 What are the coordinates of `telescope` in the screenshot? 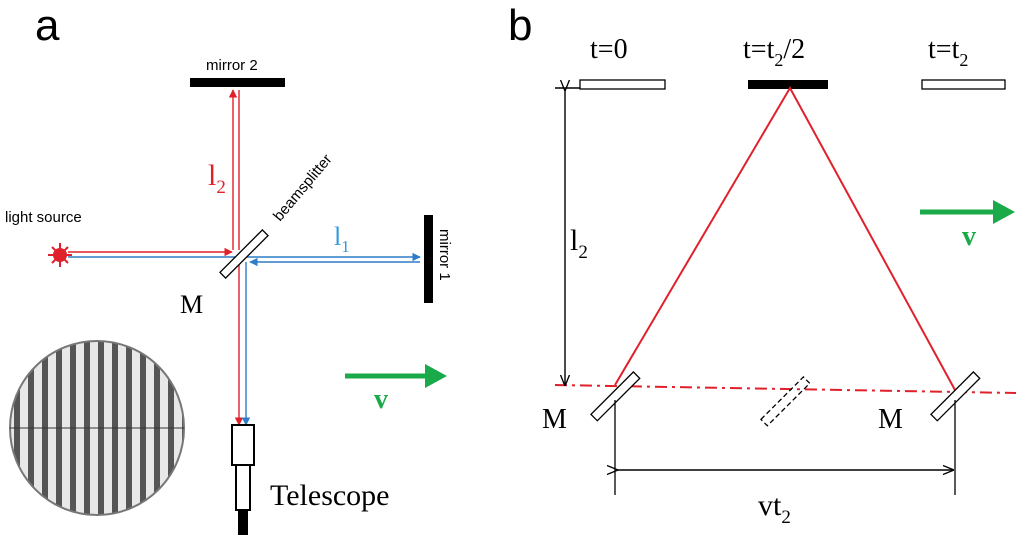 It's located at (243, 479).